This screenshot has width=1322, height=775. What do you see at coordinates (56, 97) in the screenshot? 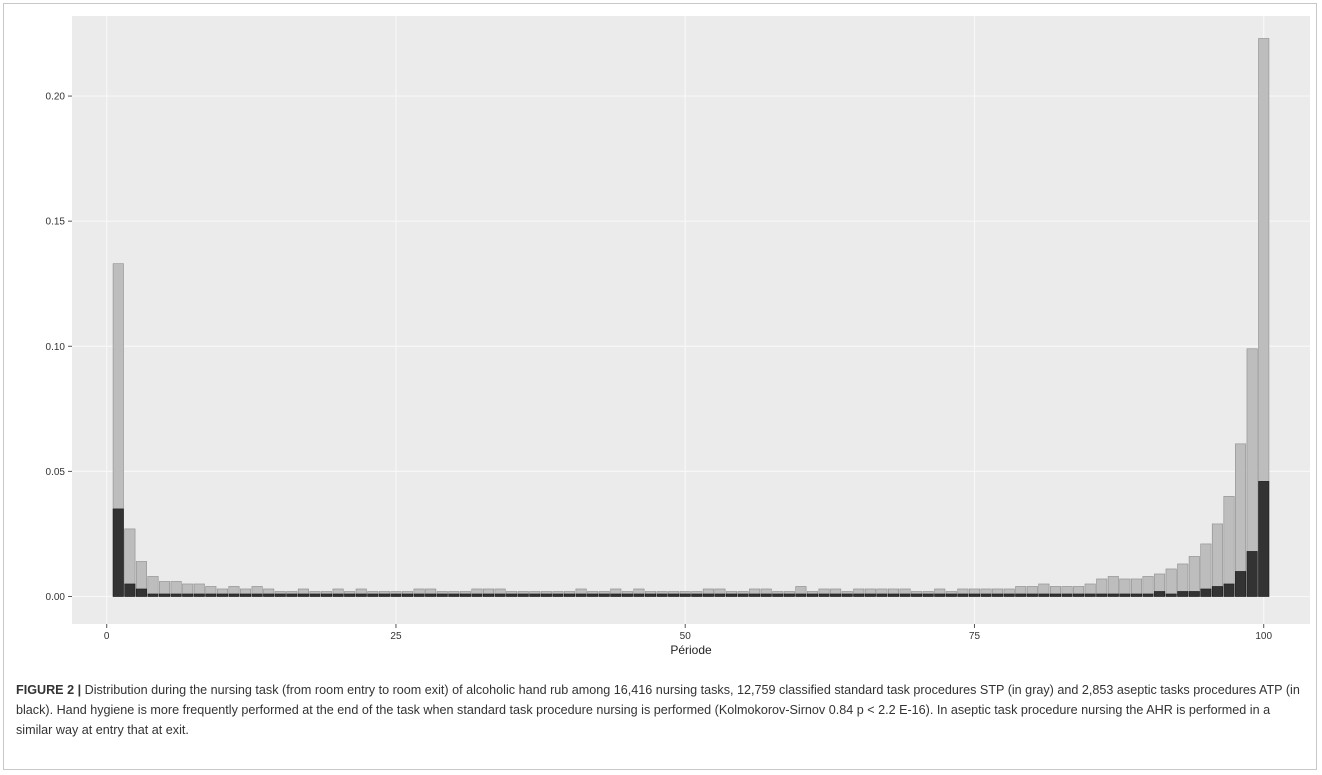
I see `y-tick-label: 0.20` at bounding box center [56, 97].